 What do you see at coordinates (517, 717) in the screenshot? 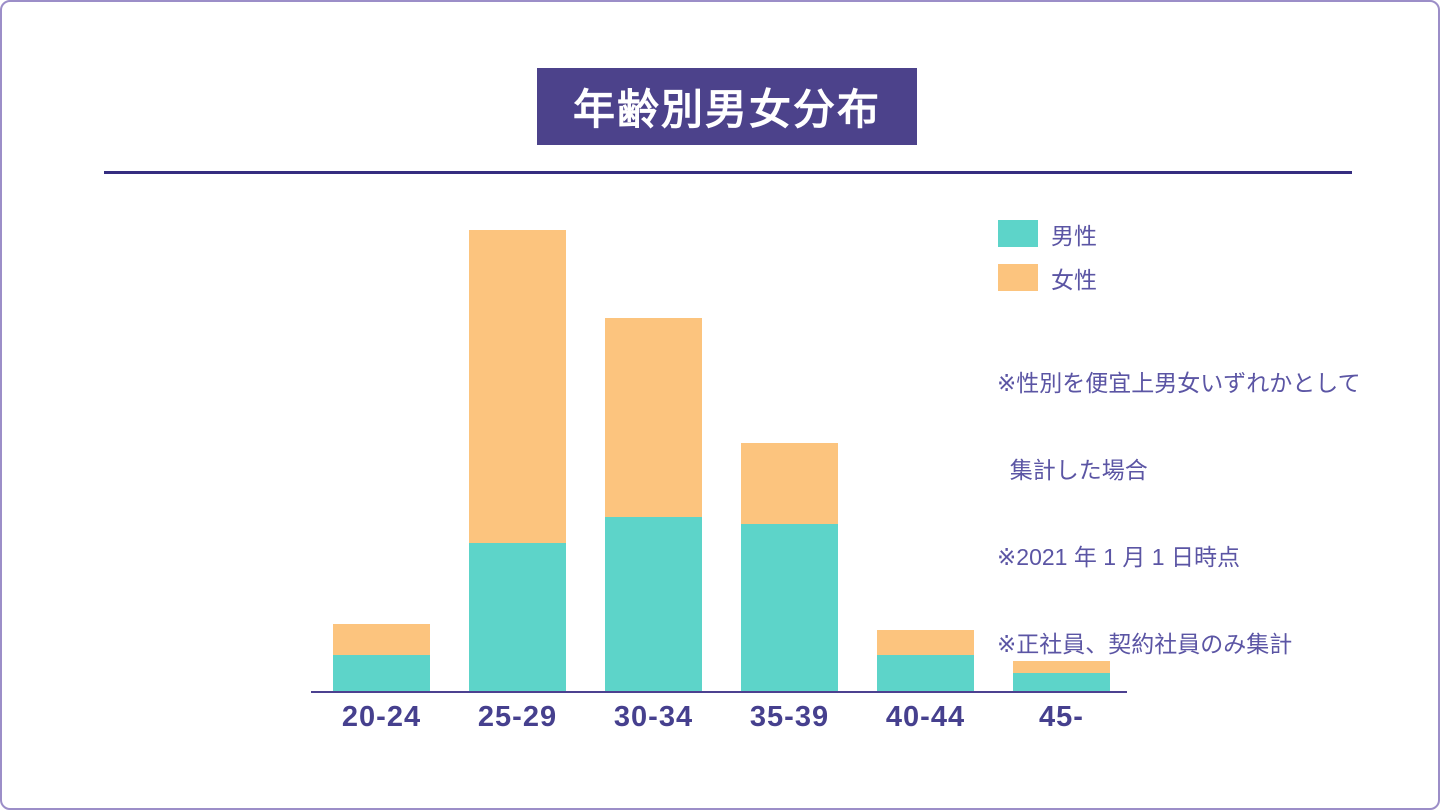
I see `x-tick-label: 25-29` at bounding box center [517, 717].